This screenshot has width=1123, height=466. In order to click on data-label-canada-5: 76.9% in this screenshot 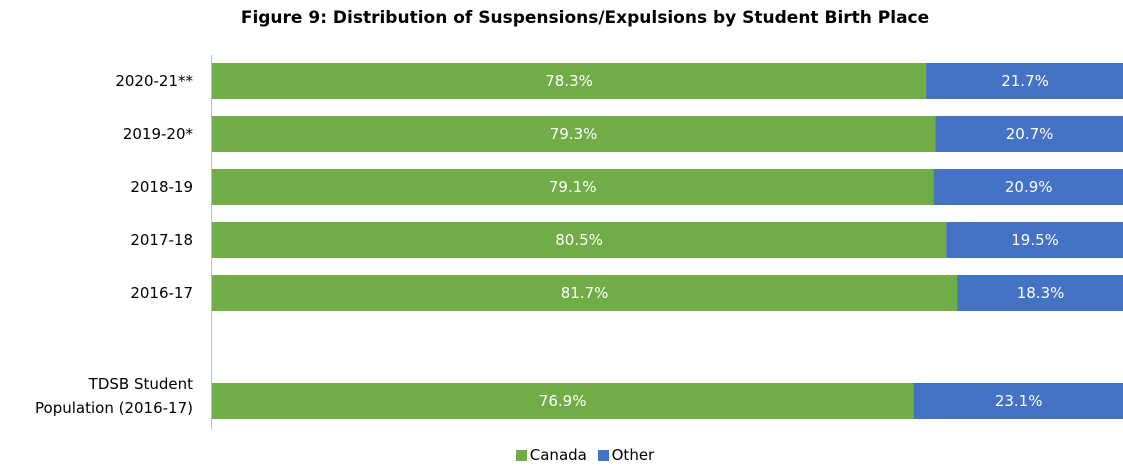, I will do `click(563, 401)`.